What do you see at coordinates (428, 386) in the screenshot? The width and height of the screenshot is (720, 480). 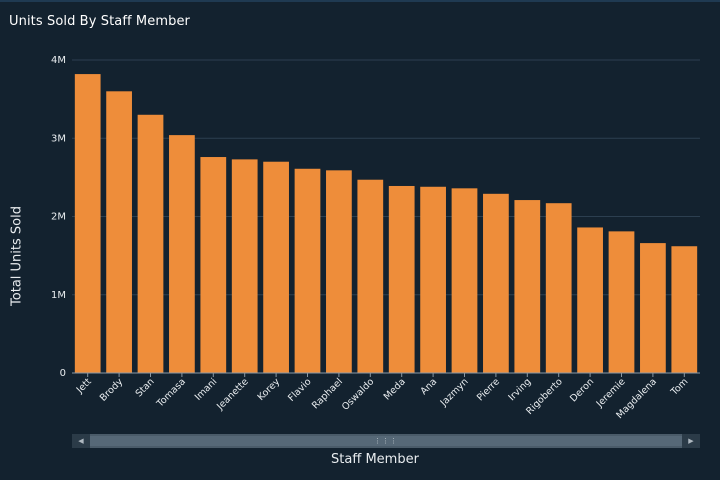 I see `x-tick-label: Ana` at bounding box center [428, 386].